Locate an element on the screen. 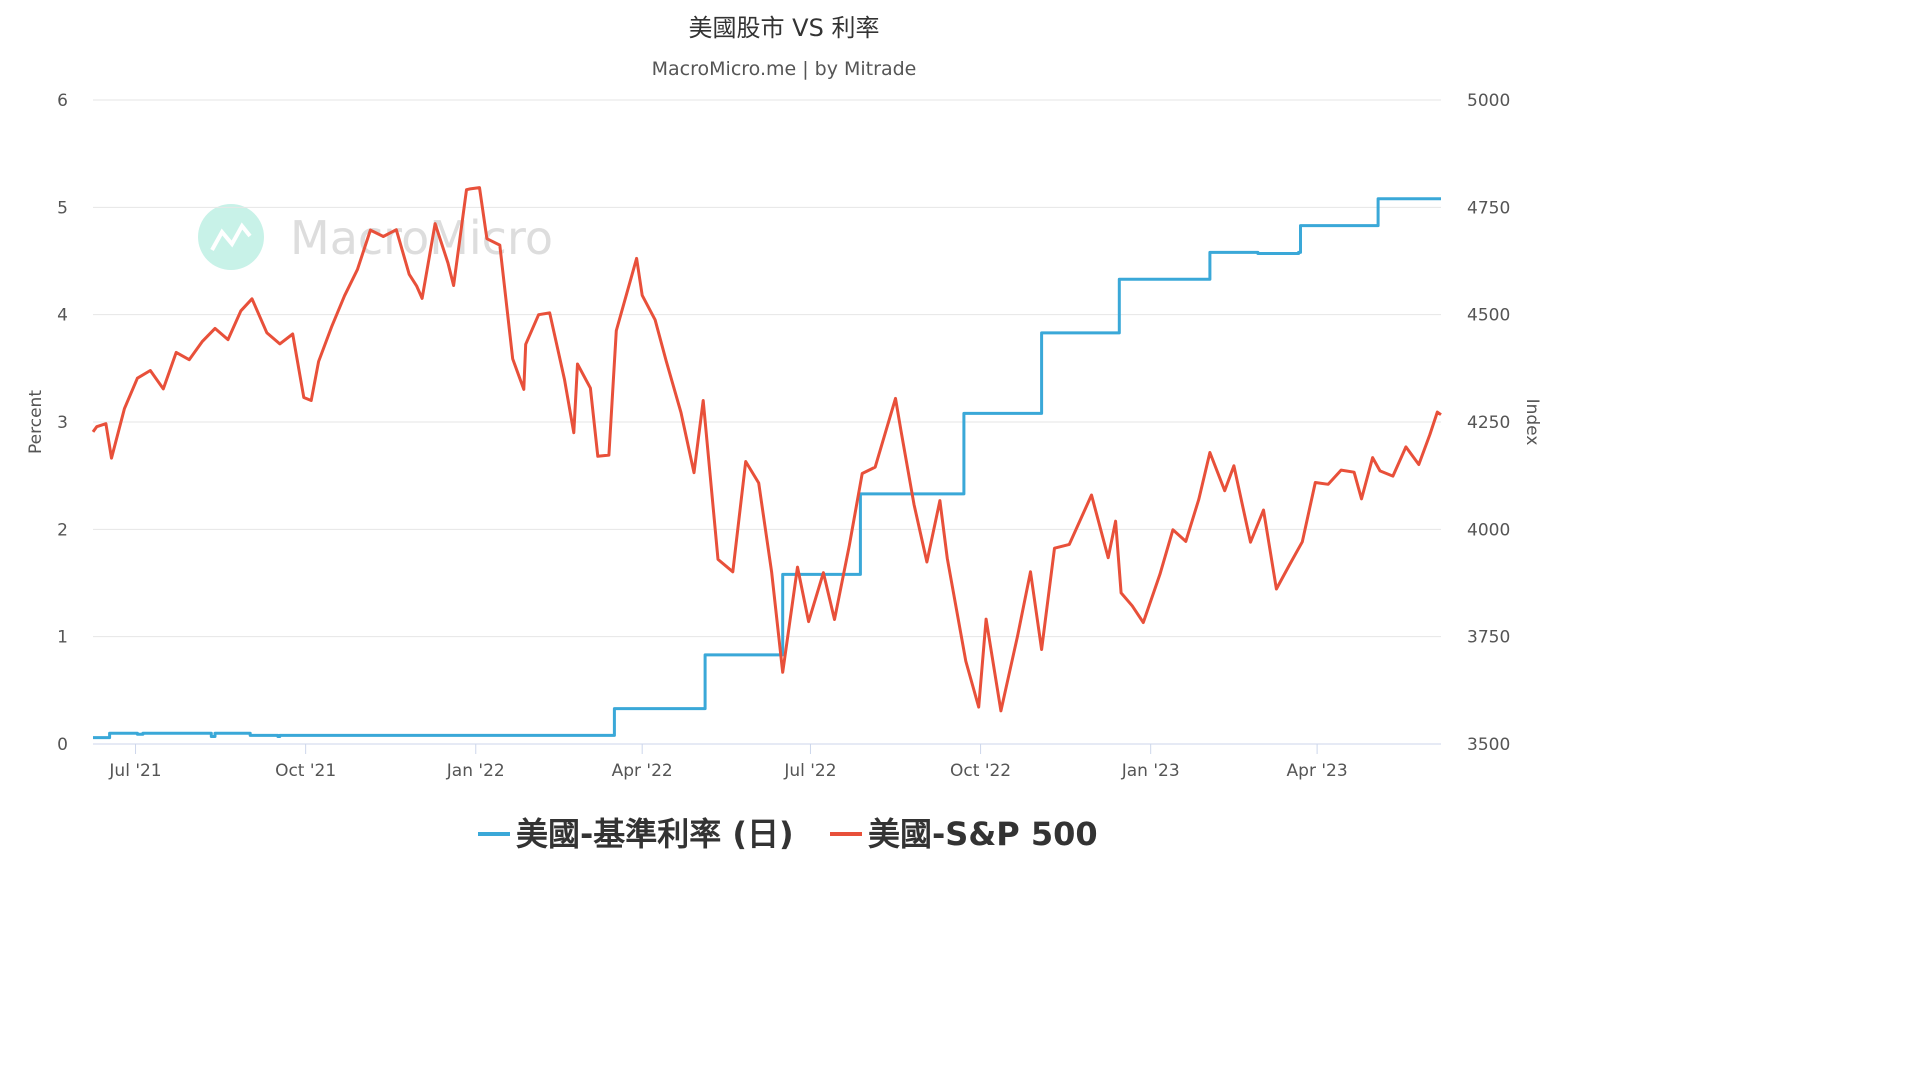 The image size is (1920, 1080). chart-title: 美國股市 VS 利率 is located at coordinates (784, 28).